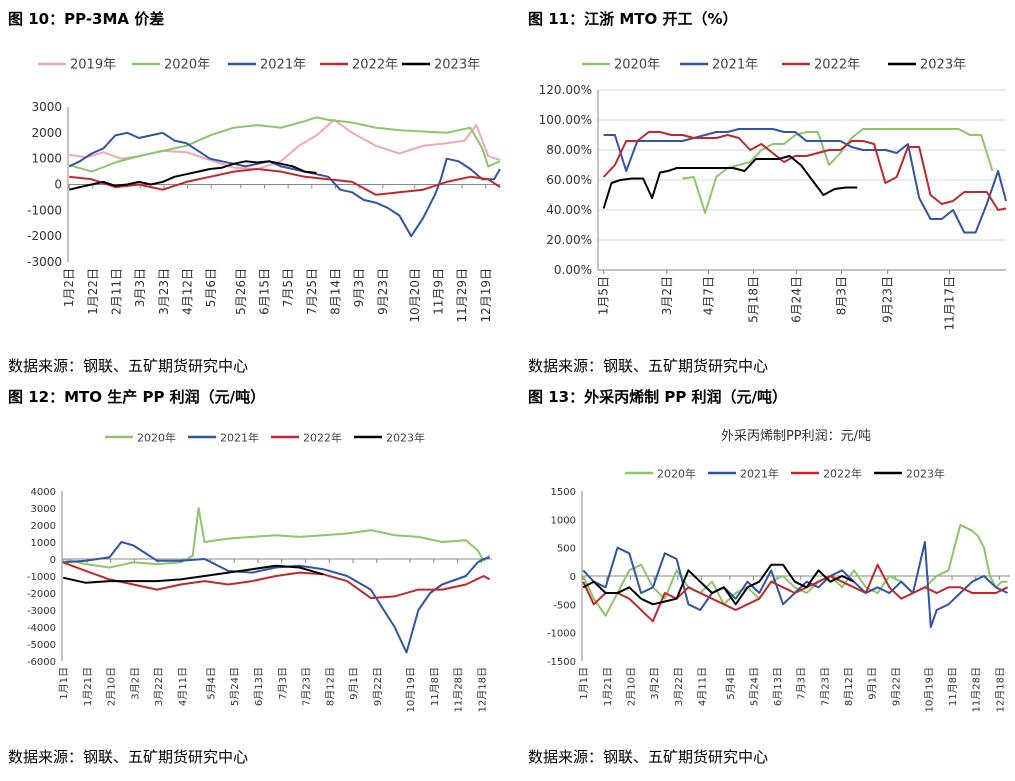 The width and height of the screenshot is (1015, 781). Describe the element at coordinates (565, 90) in the screenshot. I see `y-tick-label: 120.00%` at that location.